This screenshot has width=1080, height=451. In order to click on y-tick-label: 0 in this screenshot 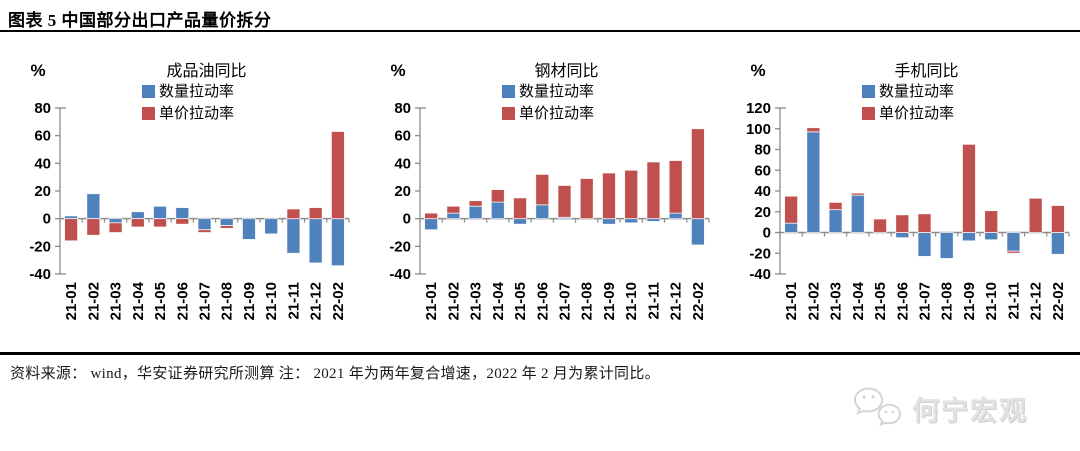, I will do `click(767, 233)`.